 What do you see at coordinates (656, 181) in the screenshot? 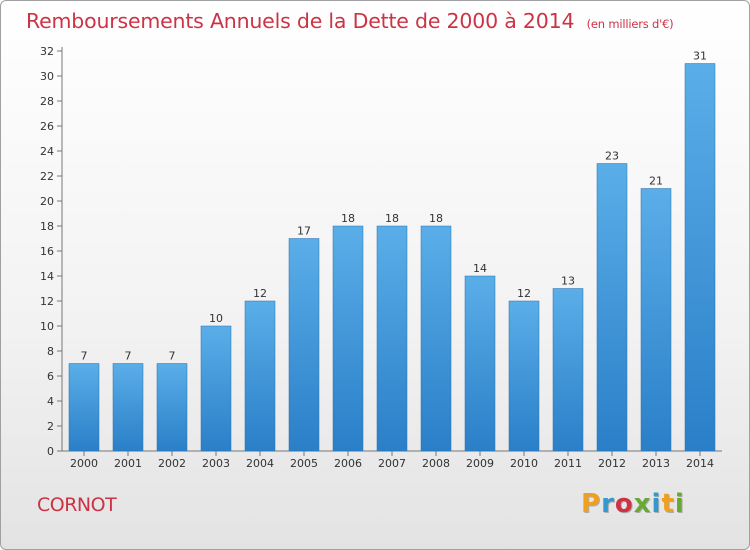
I see `bar-value-label: 21` at bounding box center [656, 181].